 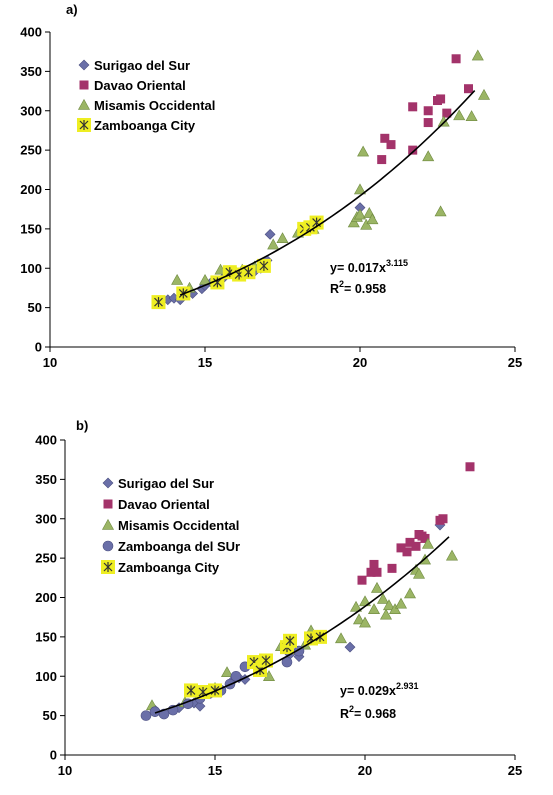 What do you see at coordinates (515, 770) in the screenshot?
I see `x-tick-label: 25` at bounding box center [515, 770].